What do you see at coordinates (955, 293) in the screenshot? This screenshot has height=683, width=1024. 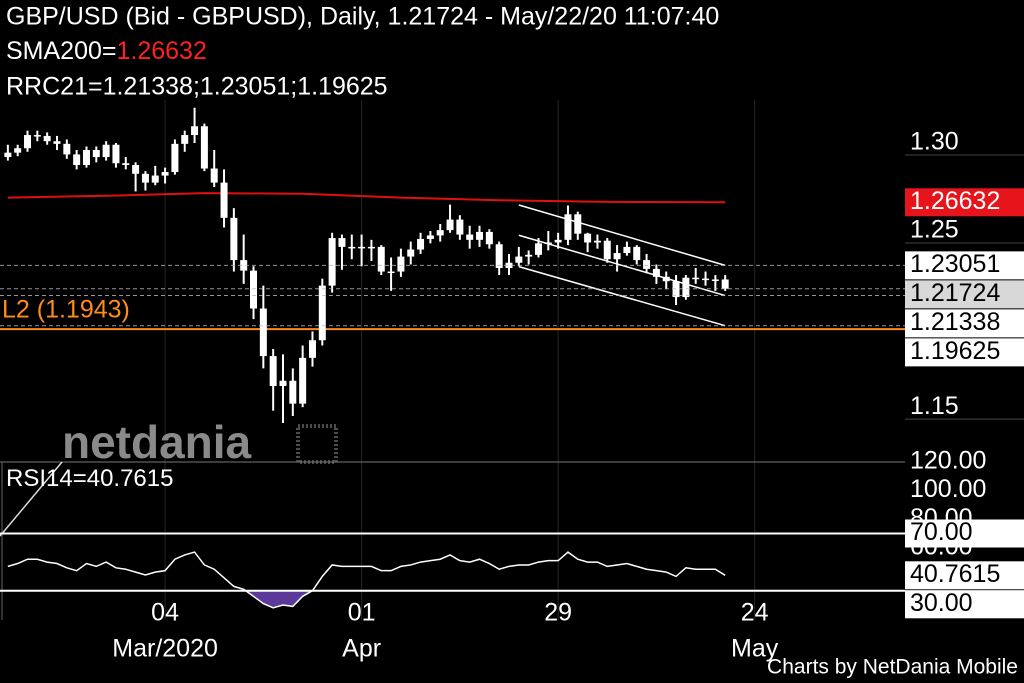 I see `price-marker-label: 1.21724` at bounding box center [955, 293].